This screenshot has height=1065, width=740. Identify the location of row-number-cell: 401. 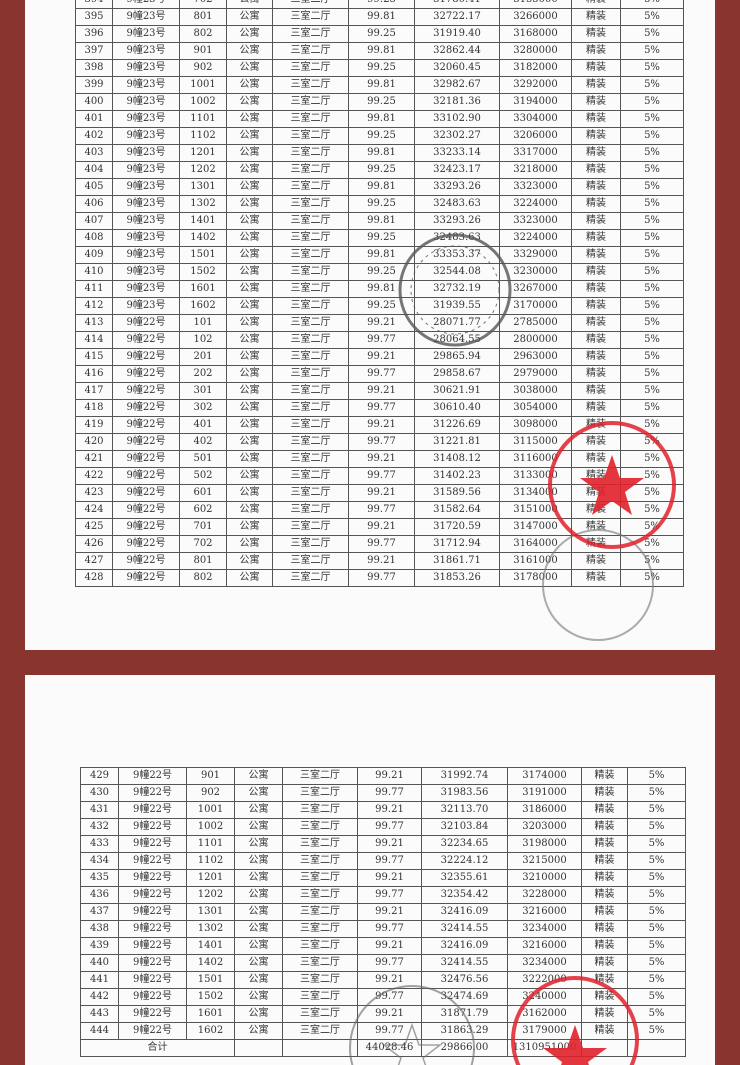
(94, 119).